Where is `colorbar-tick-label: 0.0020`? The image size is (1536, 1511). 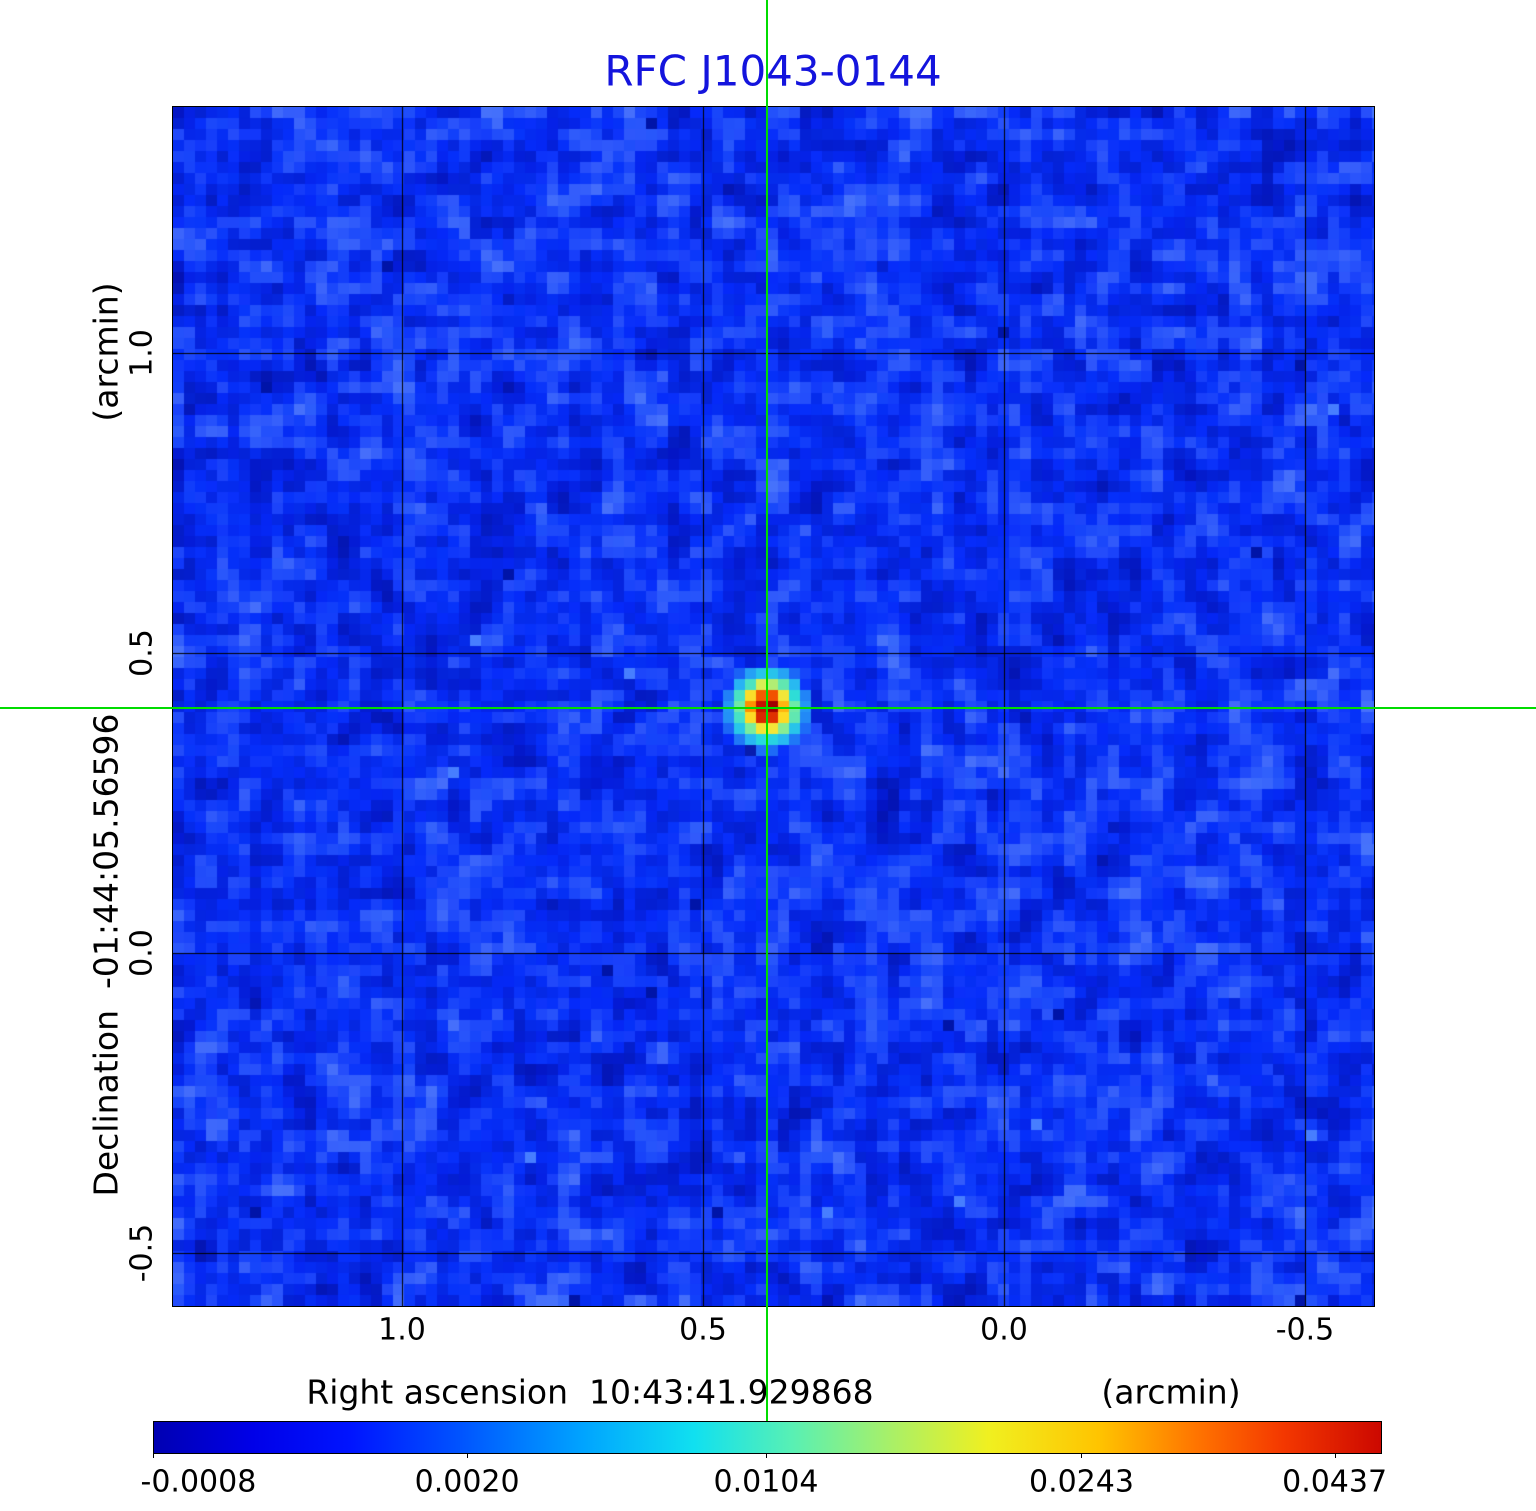 colorbar-tick-label: 0.0020 is located at coordinates (467, 1482).